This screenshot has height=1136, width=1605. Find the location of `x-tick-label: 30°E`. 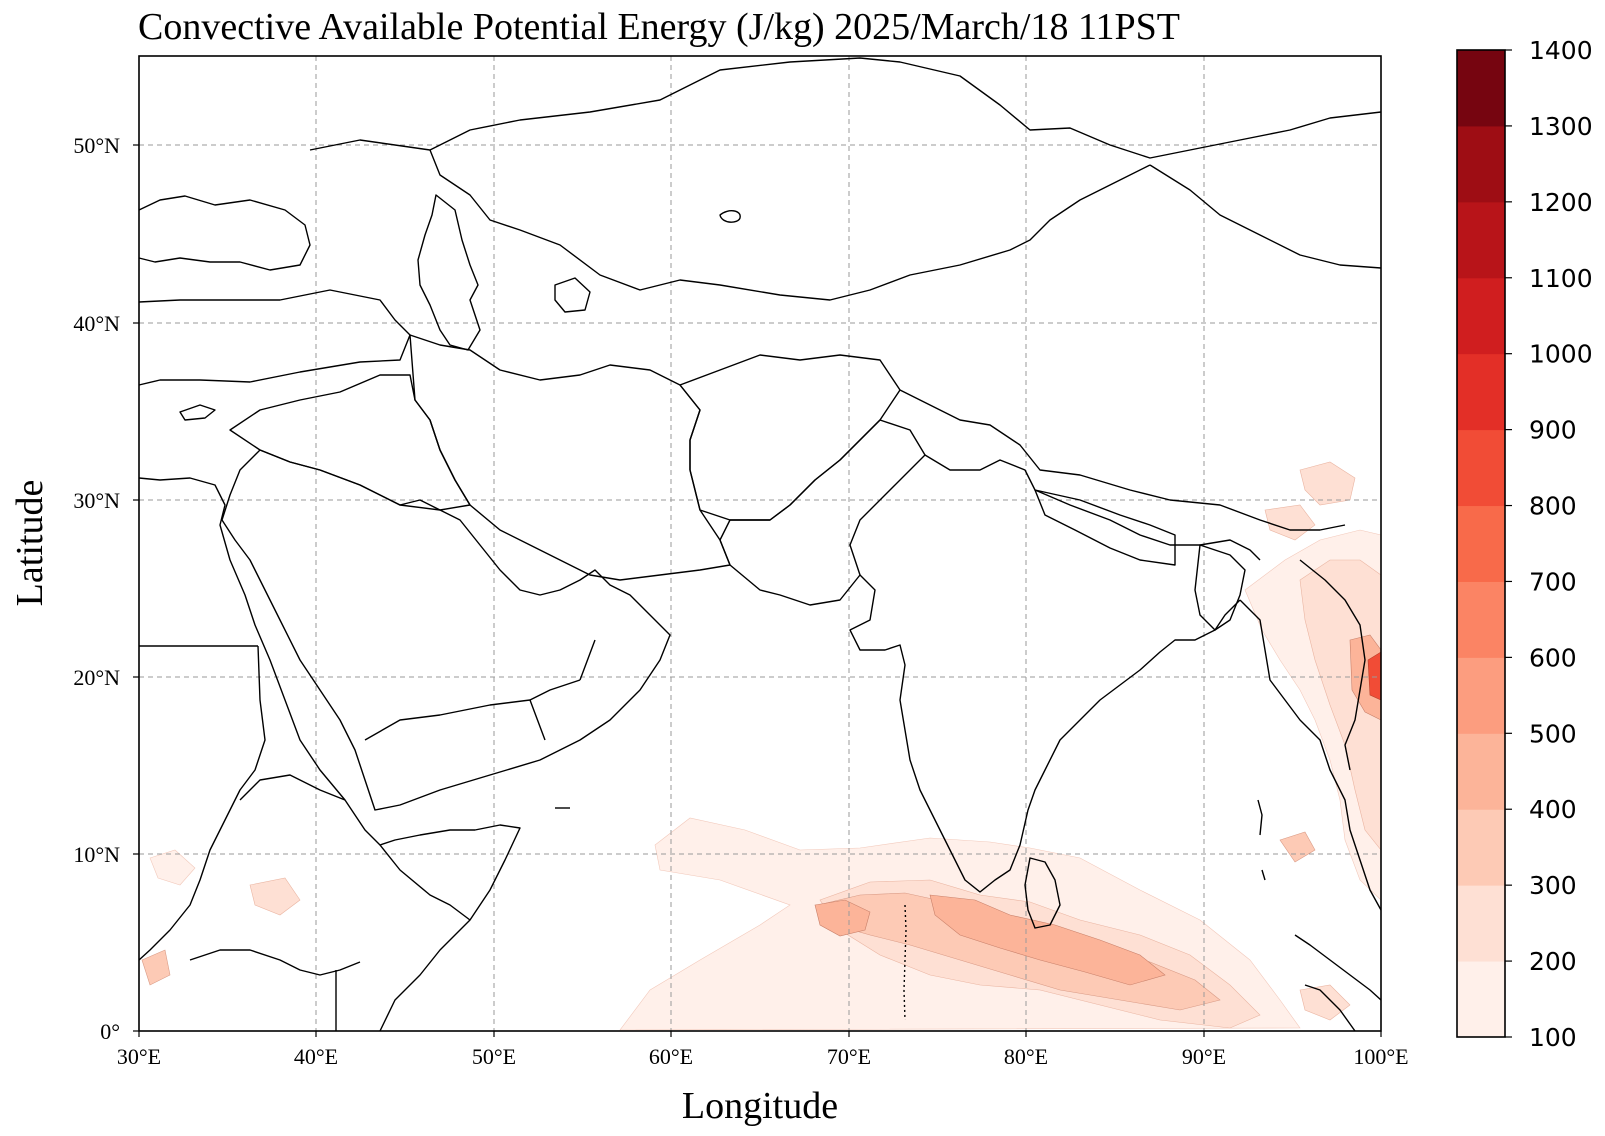

x-tick-label: 30°E is located at coordinates (139, 1056).